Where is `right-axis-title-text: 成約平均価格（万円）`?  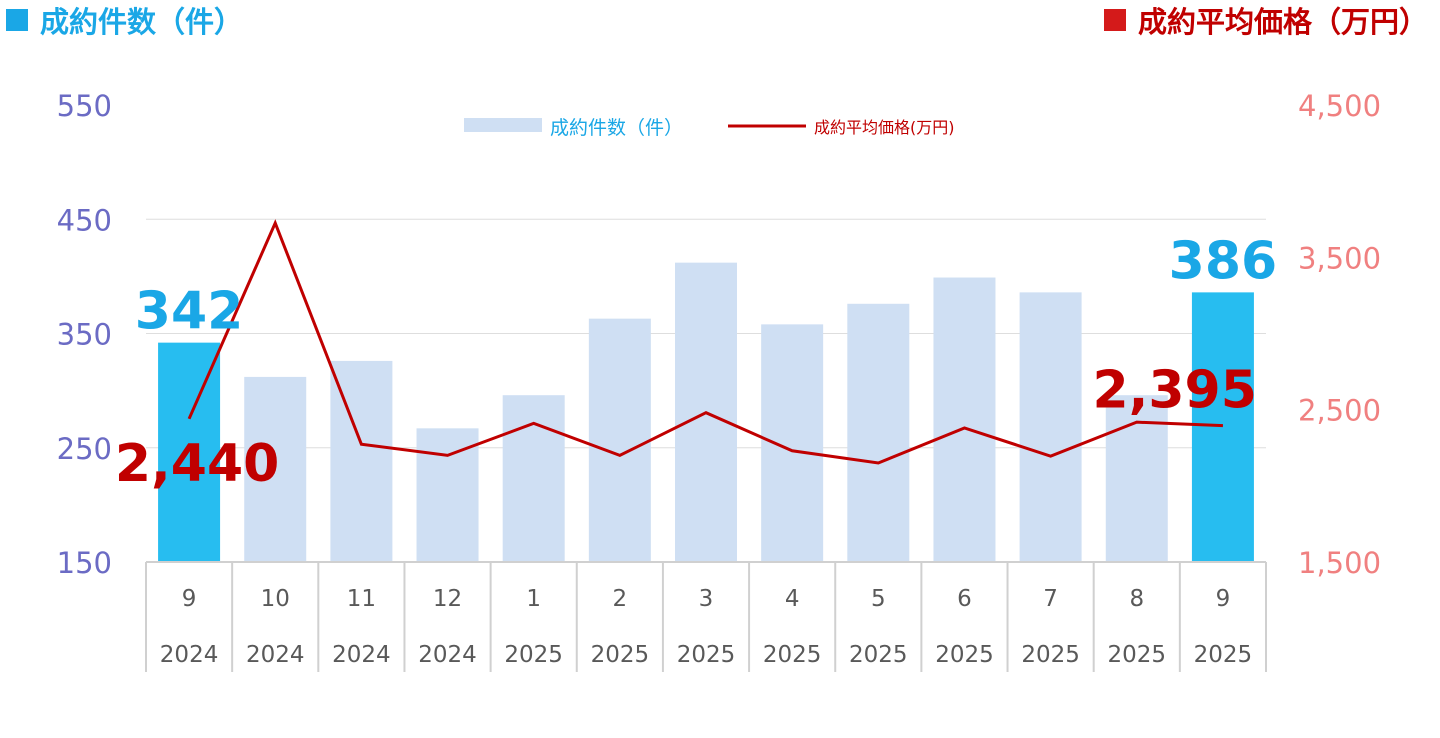
right-axis-title-text: 成約平均価格（万円） is located at coordinates (1282, 22).